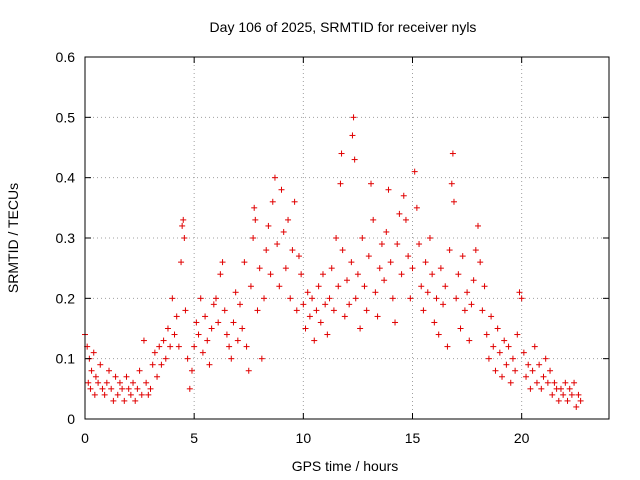 This screenshot has width=640, height=480. I want to click on y-axis-label: SRMTID / TECUs, so click(13, 238).